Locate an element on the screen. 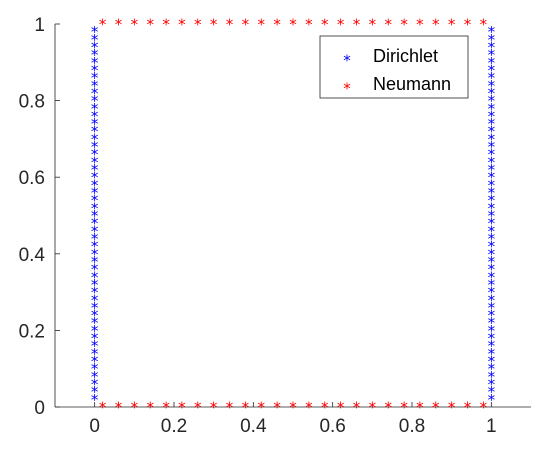  legend-label-neumann: Neumann is located at coordinates (412, 84).